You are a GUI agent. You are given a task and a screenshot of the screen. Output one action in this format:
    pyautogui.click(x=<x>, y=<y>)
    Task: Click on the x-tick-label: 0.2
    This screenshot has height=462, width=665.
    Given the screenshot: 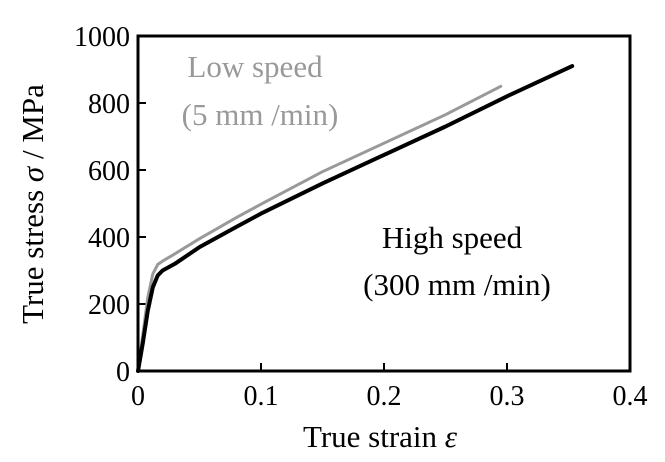 What is the action you would take?
    pyautogui.click(x=384, y=396)
    